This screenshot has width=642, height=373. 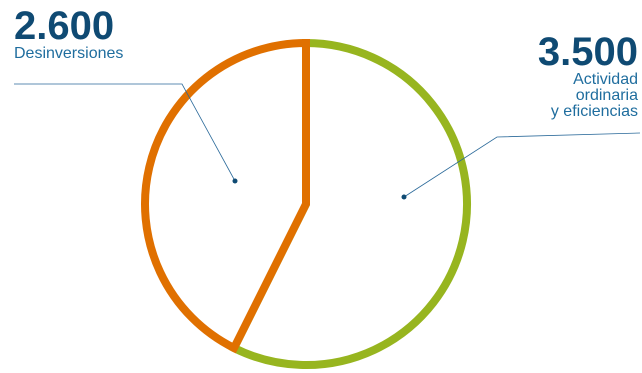 I want to click on slice-name-actividad-line3: y eficiencias, so click(x=594, y=111).